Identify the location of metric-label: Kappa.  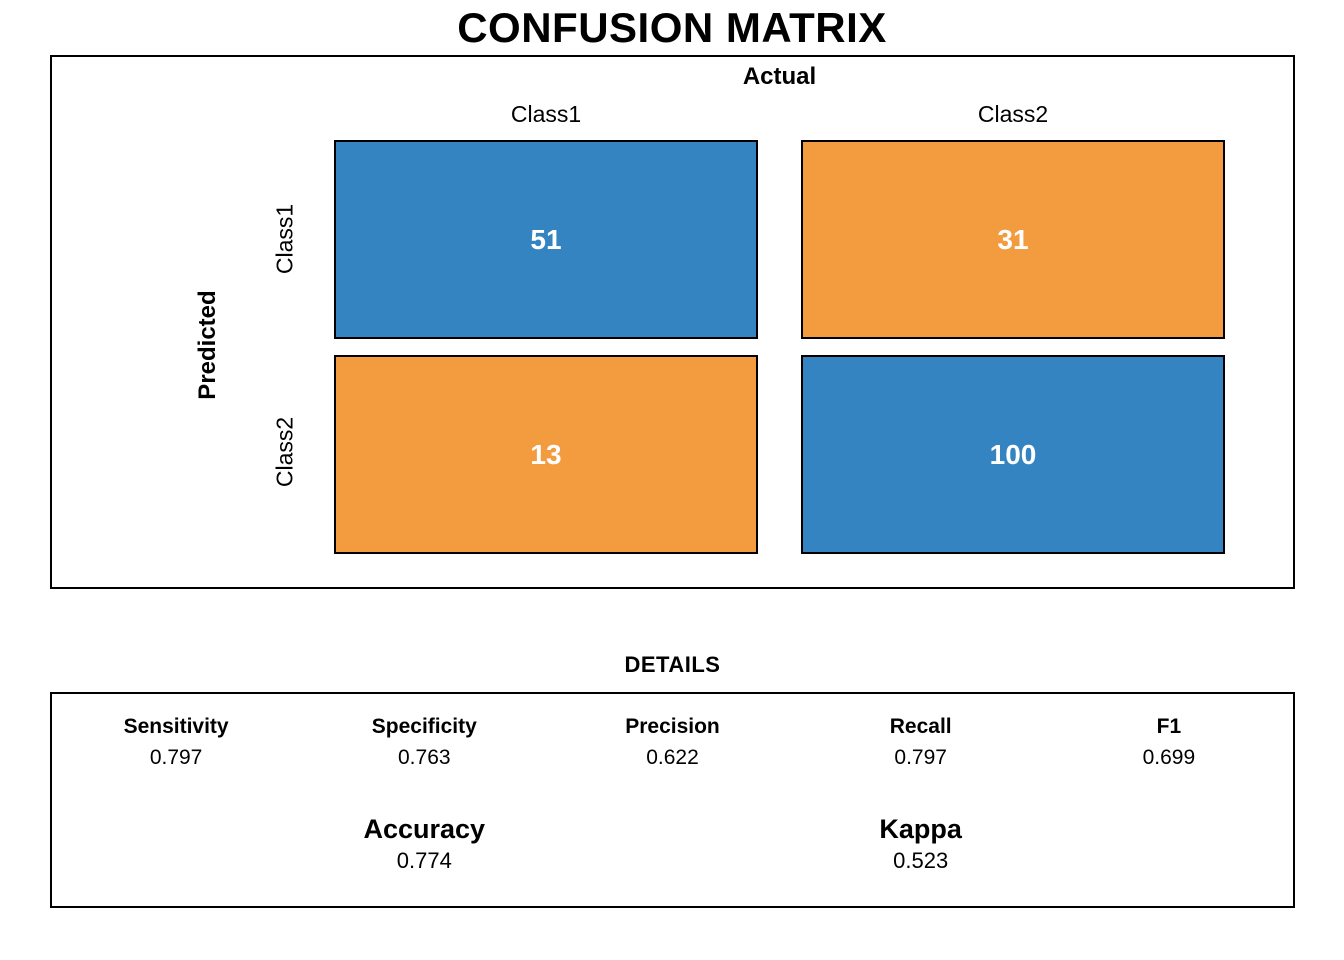
(920, 829).